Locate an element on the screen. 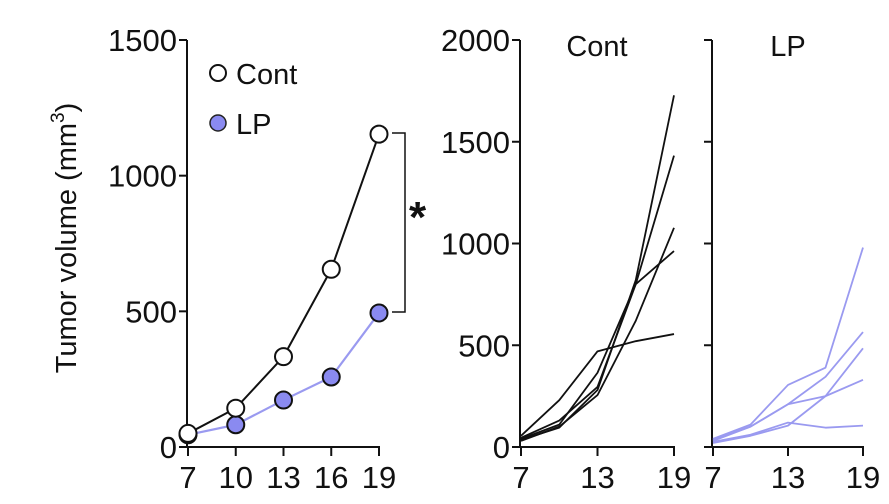 Image resolution: width=889 pixels, height=504 pixels. significance-bracket: * is located at coordinates (409, 222).